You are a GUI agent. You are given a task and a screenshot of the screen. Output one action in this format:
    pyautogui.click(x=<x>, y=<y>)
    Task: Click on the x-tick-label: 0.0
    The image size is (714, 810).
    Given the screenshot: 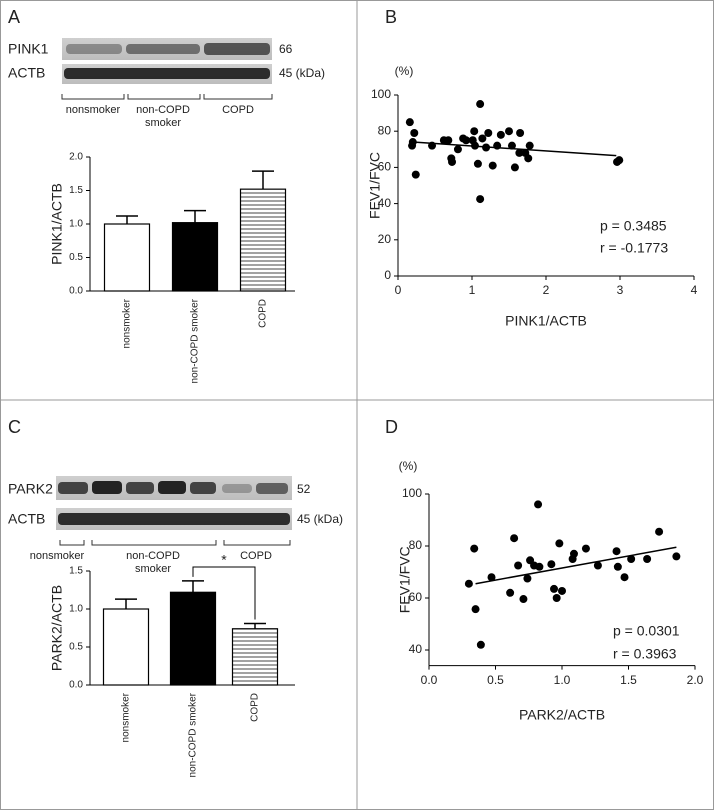 What is the action you would take?
    pyautogui.click(x=429, y=680)
    